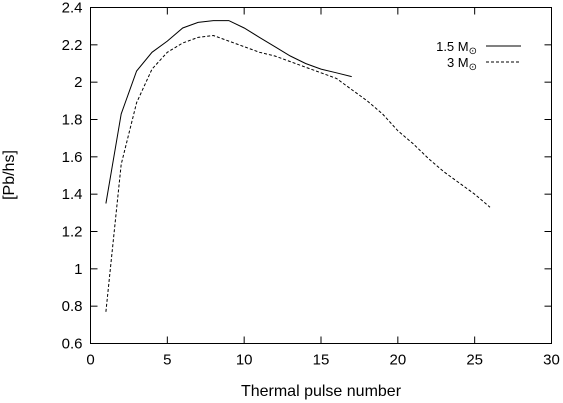 The height and width of the screenshot is (403, 563). I want to click on x-tick-label: 25, so click(474, 360).